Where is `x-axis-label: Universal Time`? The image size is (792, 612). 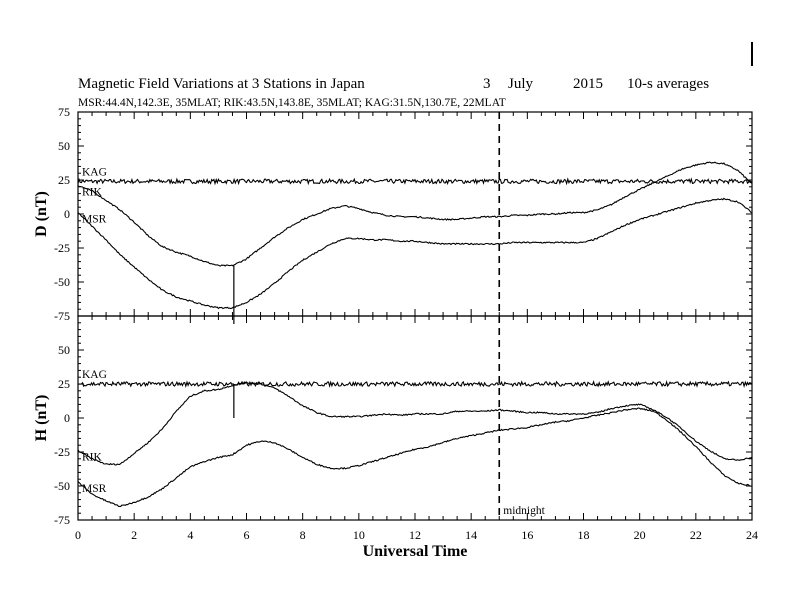
x-axis-label: Universal Time is located at coordinates (415, 551).